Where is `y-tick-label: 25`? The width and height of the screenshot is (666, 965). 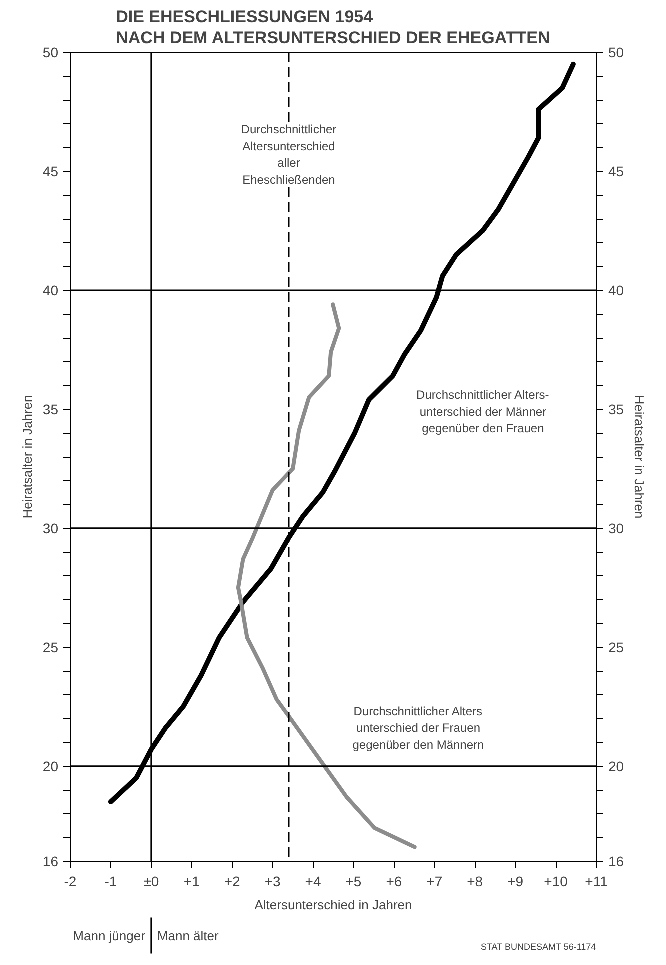 y-tick-label: 25 is located at coordinates (50, 647).